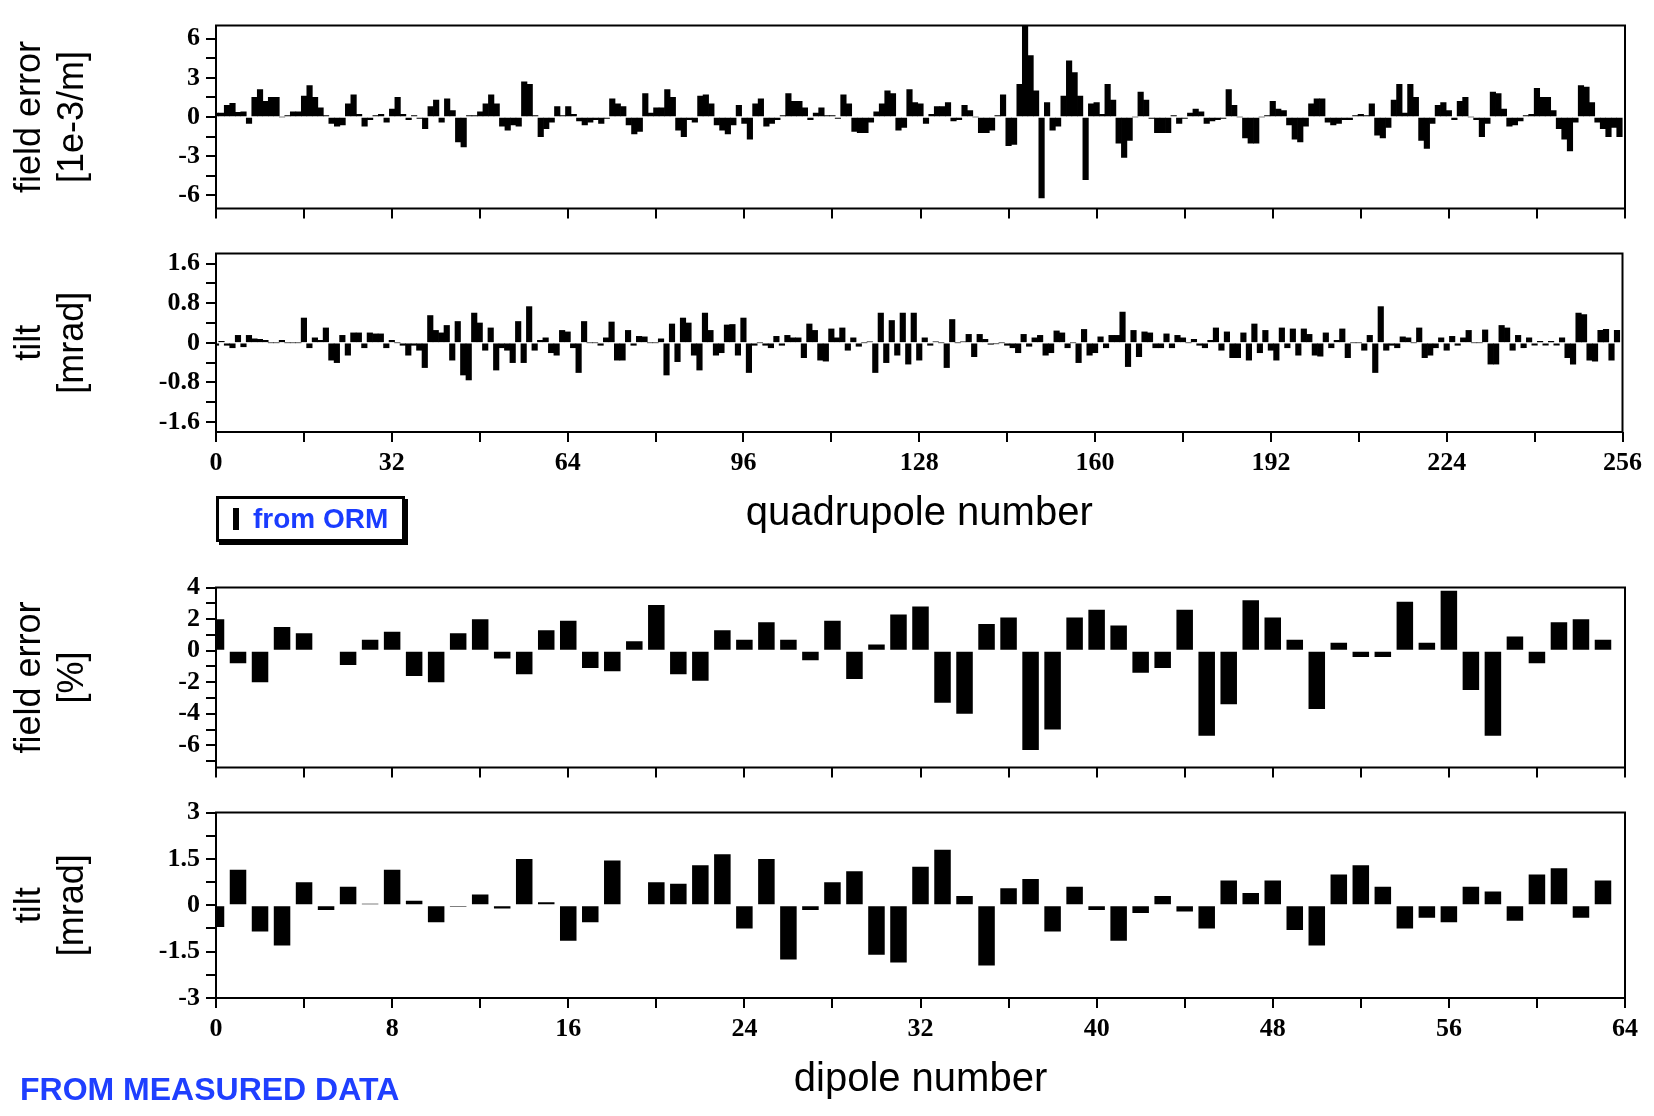  I want to click on x-tick-label: 224, so click(1447, 462).